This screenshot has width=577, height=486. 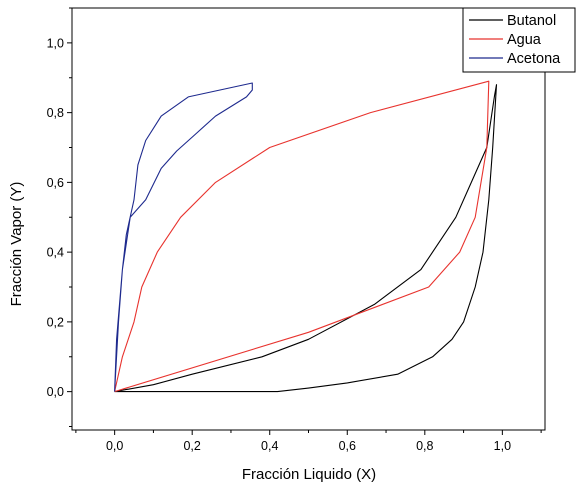 I want to click on legend-label-butanol: Butanol, so click(x=531, y=21).